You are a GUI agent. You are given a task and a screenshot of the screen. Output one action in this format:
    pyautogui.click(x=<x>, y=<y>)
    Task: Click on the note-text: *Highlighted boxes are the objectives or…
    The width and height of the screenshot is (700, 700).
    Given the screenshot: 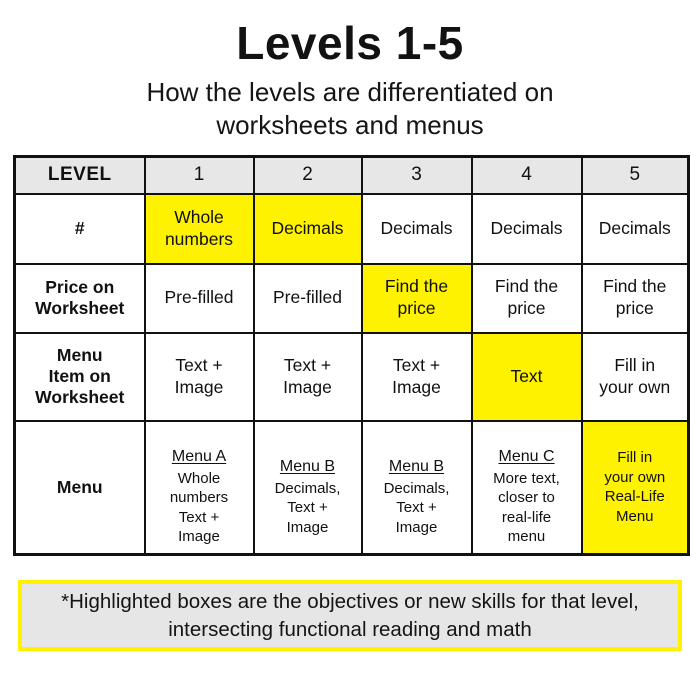 What is the action you would take?
    pyautogui.click(x=350, y=615)
    